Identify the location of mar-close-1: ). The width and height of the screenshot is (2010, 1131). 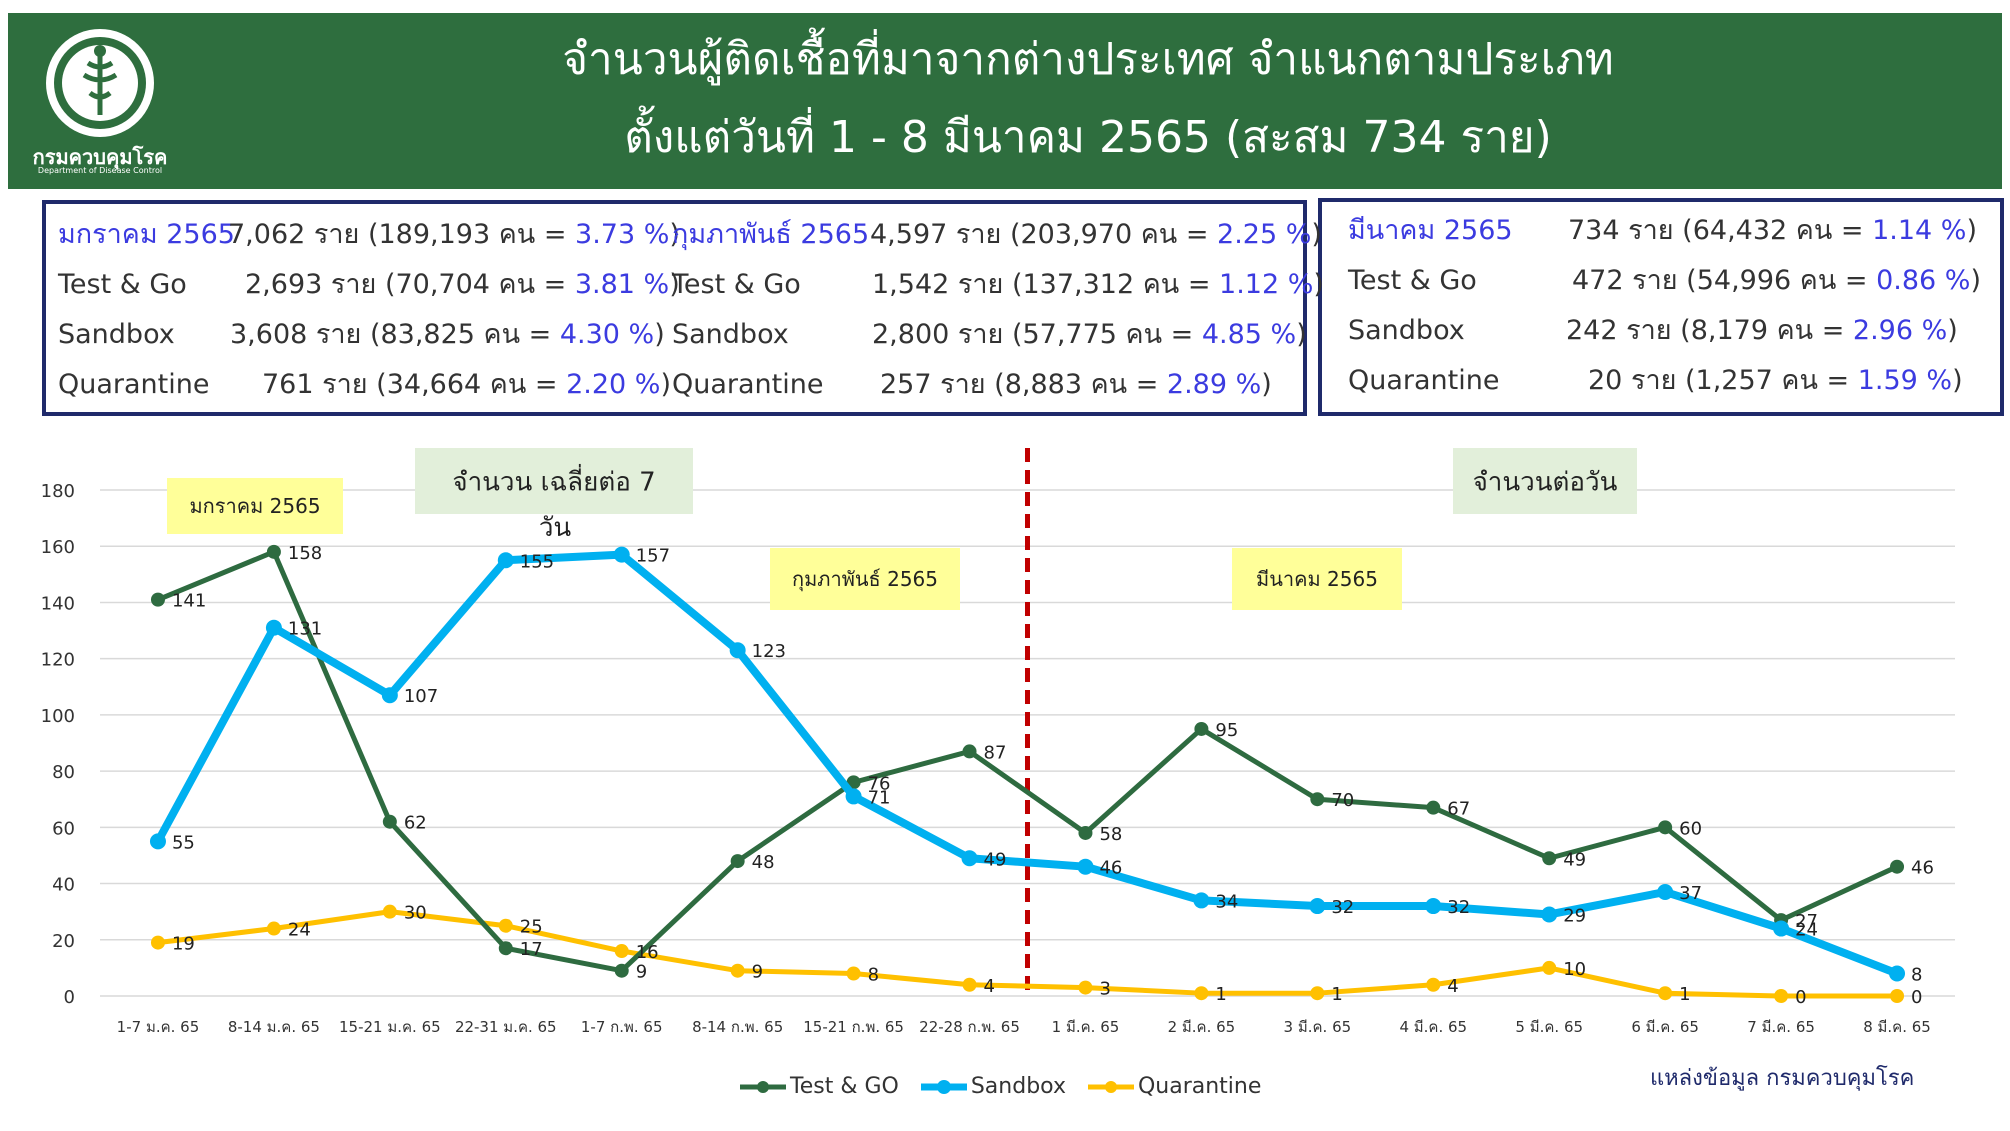
(1975, 280).